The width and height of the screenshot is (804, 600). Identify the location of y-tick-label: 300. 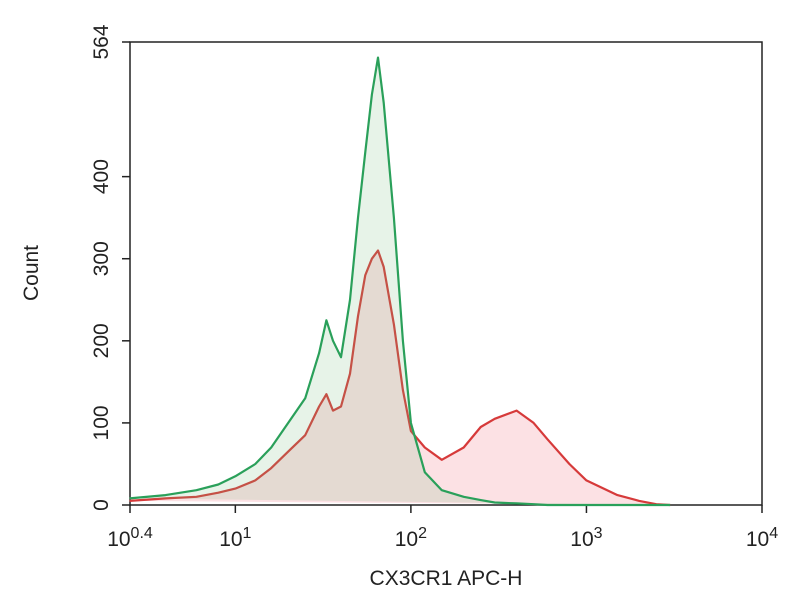
(101, 258).